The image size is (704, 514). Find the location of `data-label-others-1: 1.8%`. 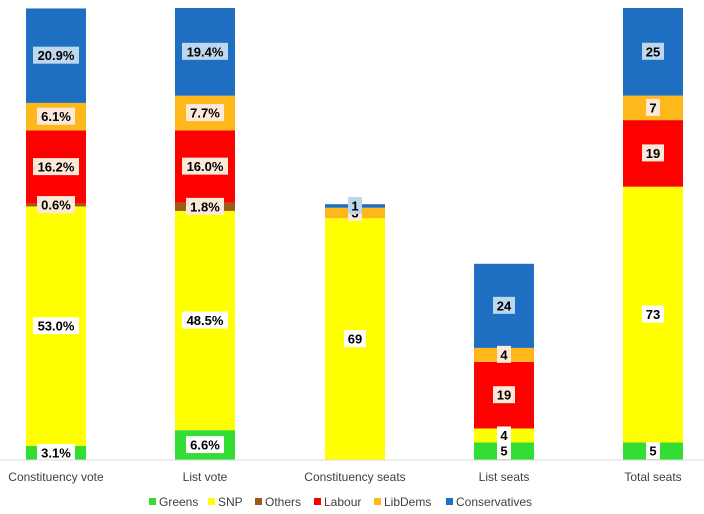

data-label-others-1: 1.8% is located at coordinates (205, 206).